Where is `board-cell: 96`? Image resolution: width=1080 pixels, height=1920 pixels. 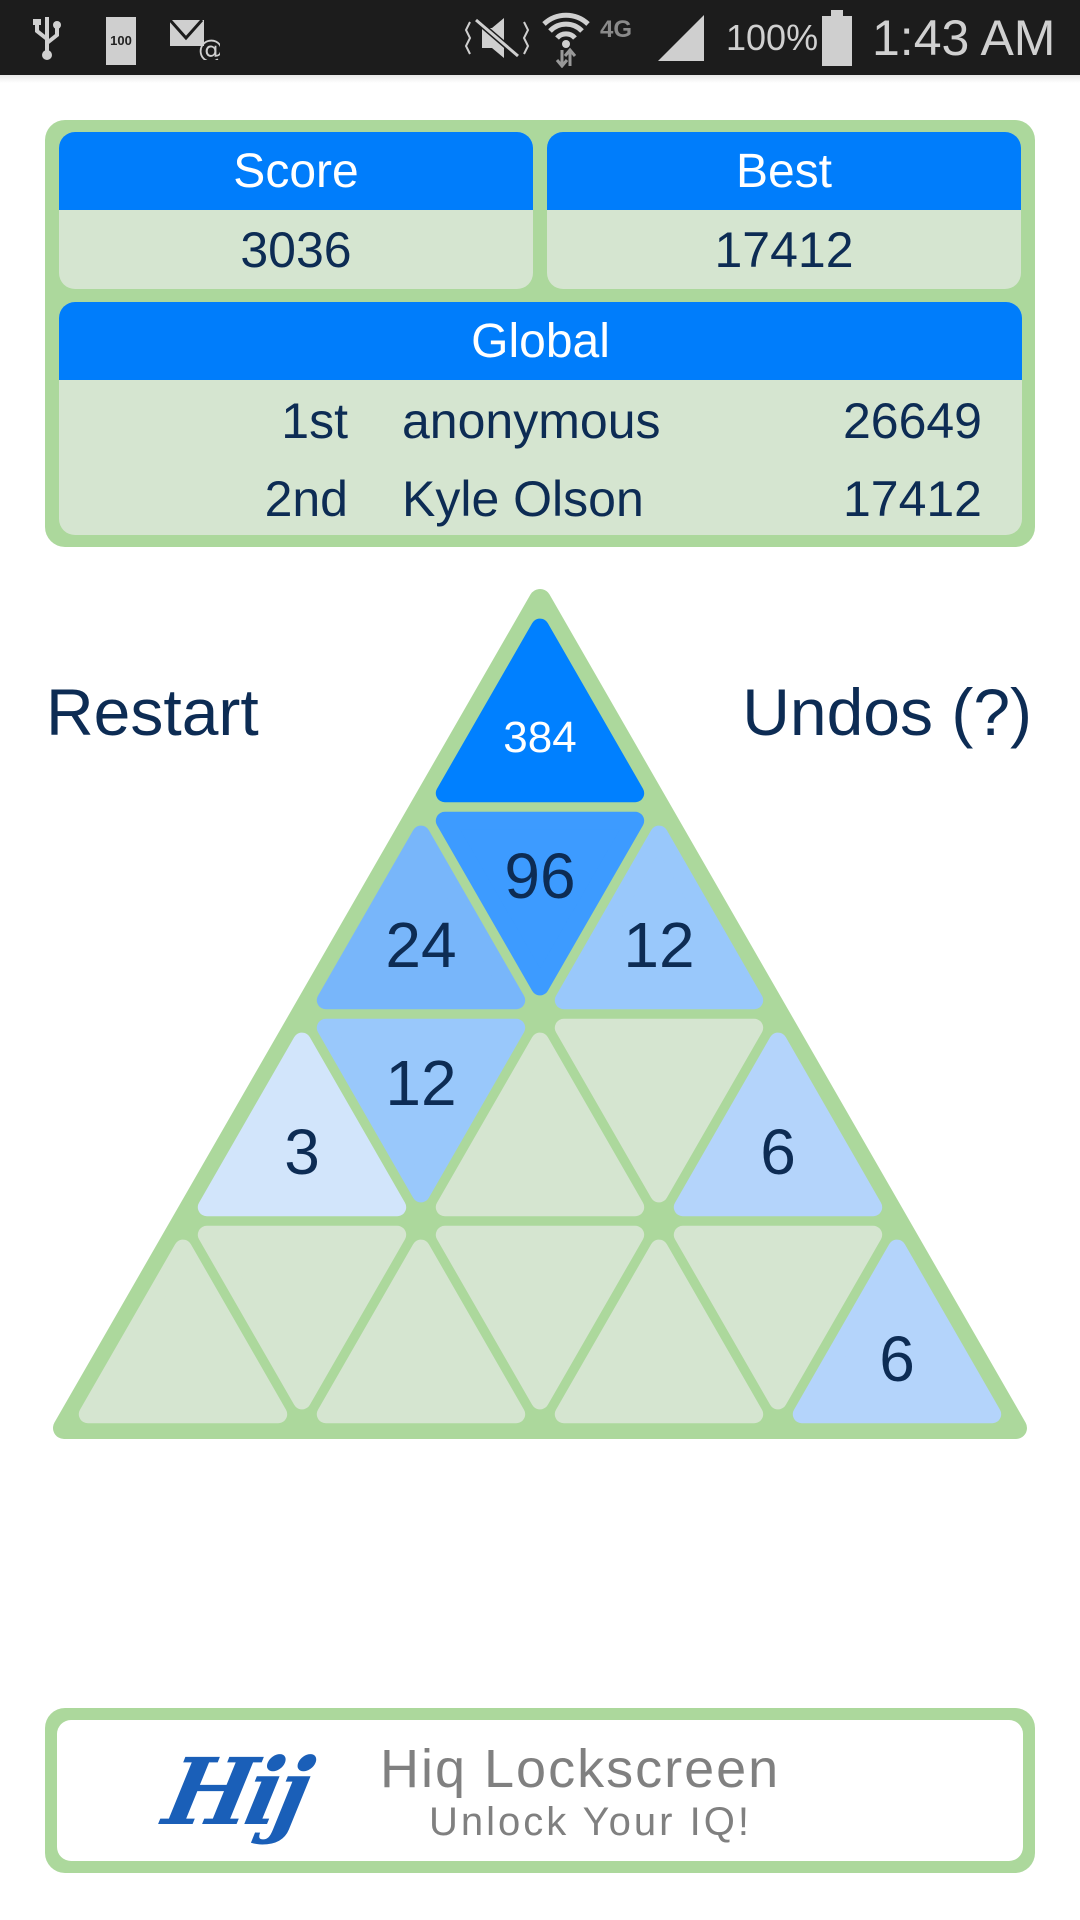 board-cell: 96 is located at coordinates (540, 903).